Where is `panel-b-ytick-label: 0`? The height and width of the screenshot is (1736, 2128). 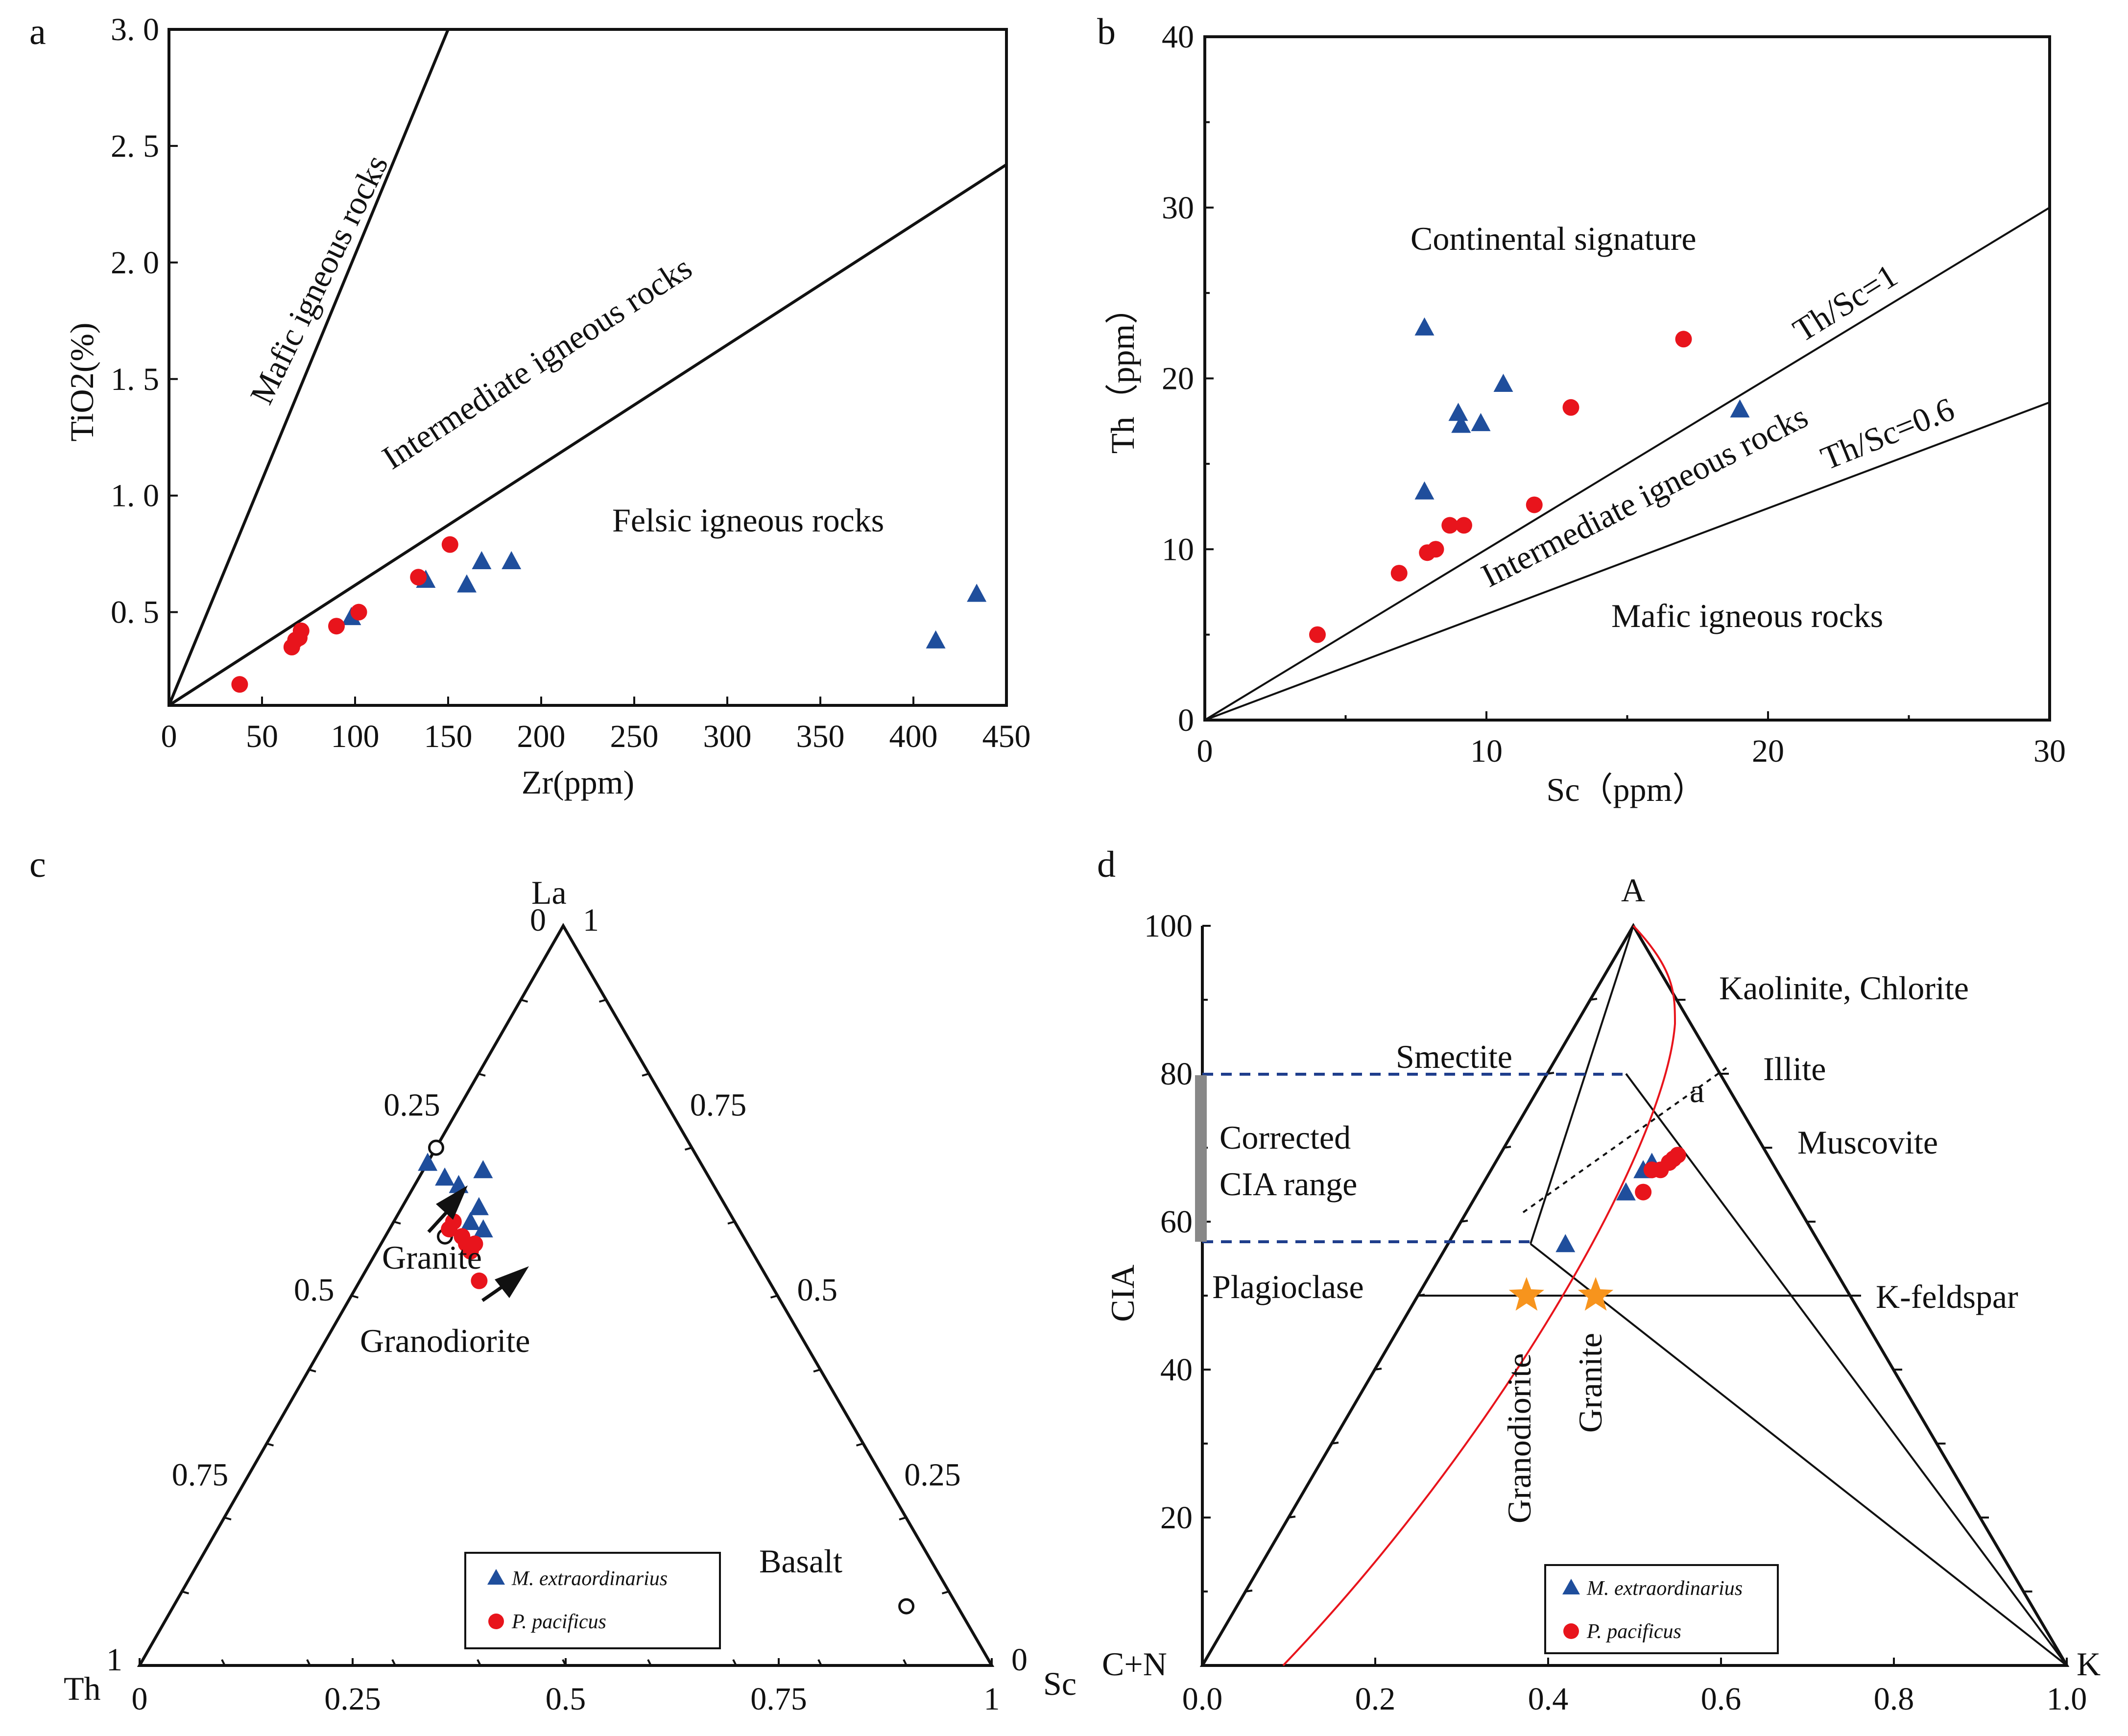 panel-b-ytick-label: 0 is located at coordinates (1186, 720).